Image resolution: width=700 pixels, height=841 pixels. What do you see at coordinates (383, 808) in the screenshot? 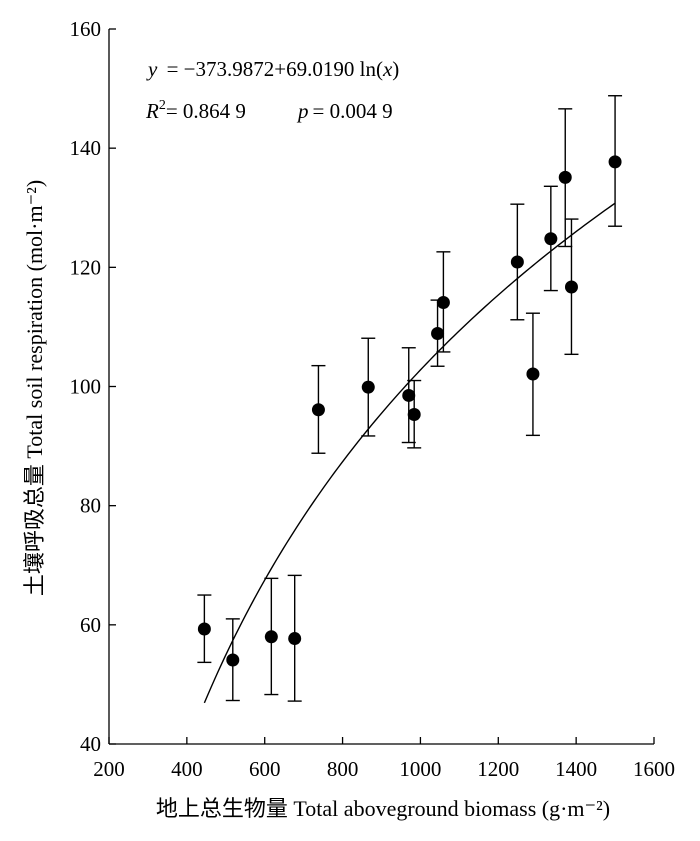
I see `x-axis-title: 地上总生物量 Total aboveground biomass (g·m⁻²)` at bounding box center [383, 808].